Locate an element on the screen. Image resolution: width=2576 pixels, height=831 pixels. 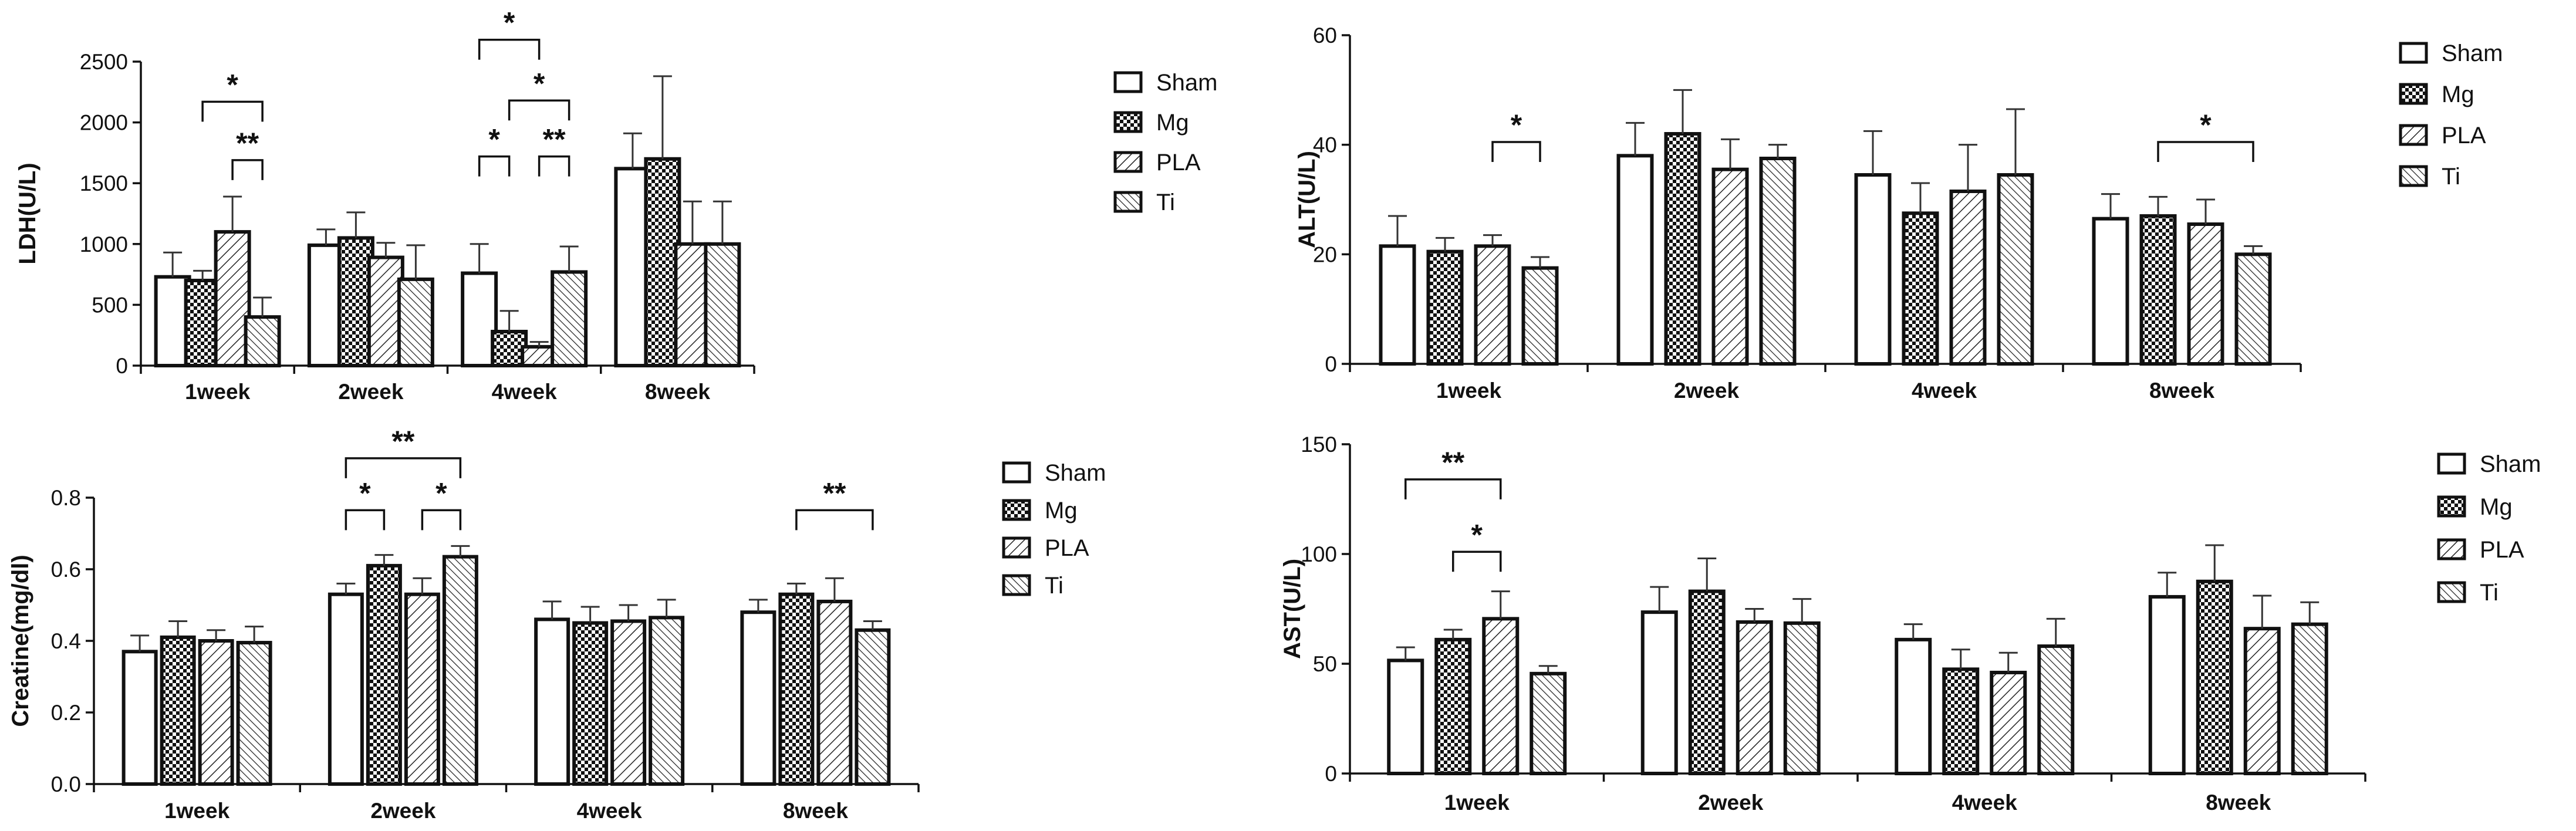
y-tick-label: 40 is located at coordinates (1325, 145).